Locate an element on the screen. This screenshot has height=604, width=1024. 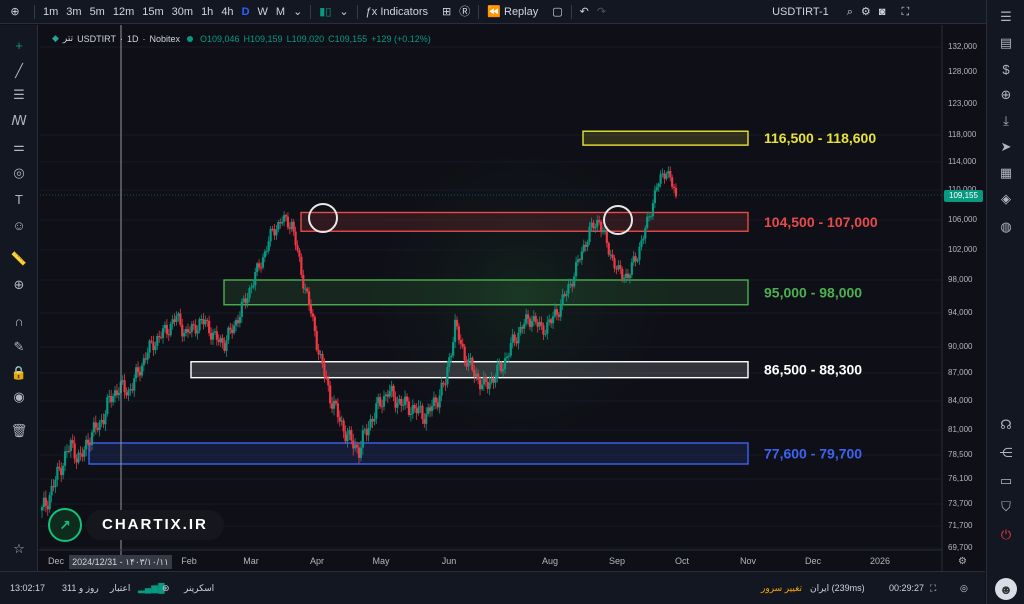
function-icon: ƒx is located at coordinates (373, 11).